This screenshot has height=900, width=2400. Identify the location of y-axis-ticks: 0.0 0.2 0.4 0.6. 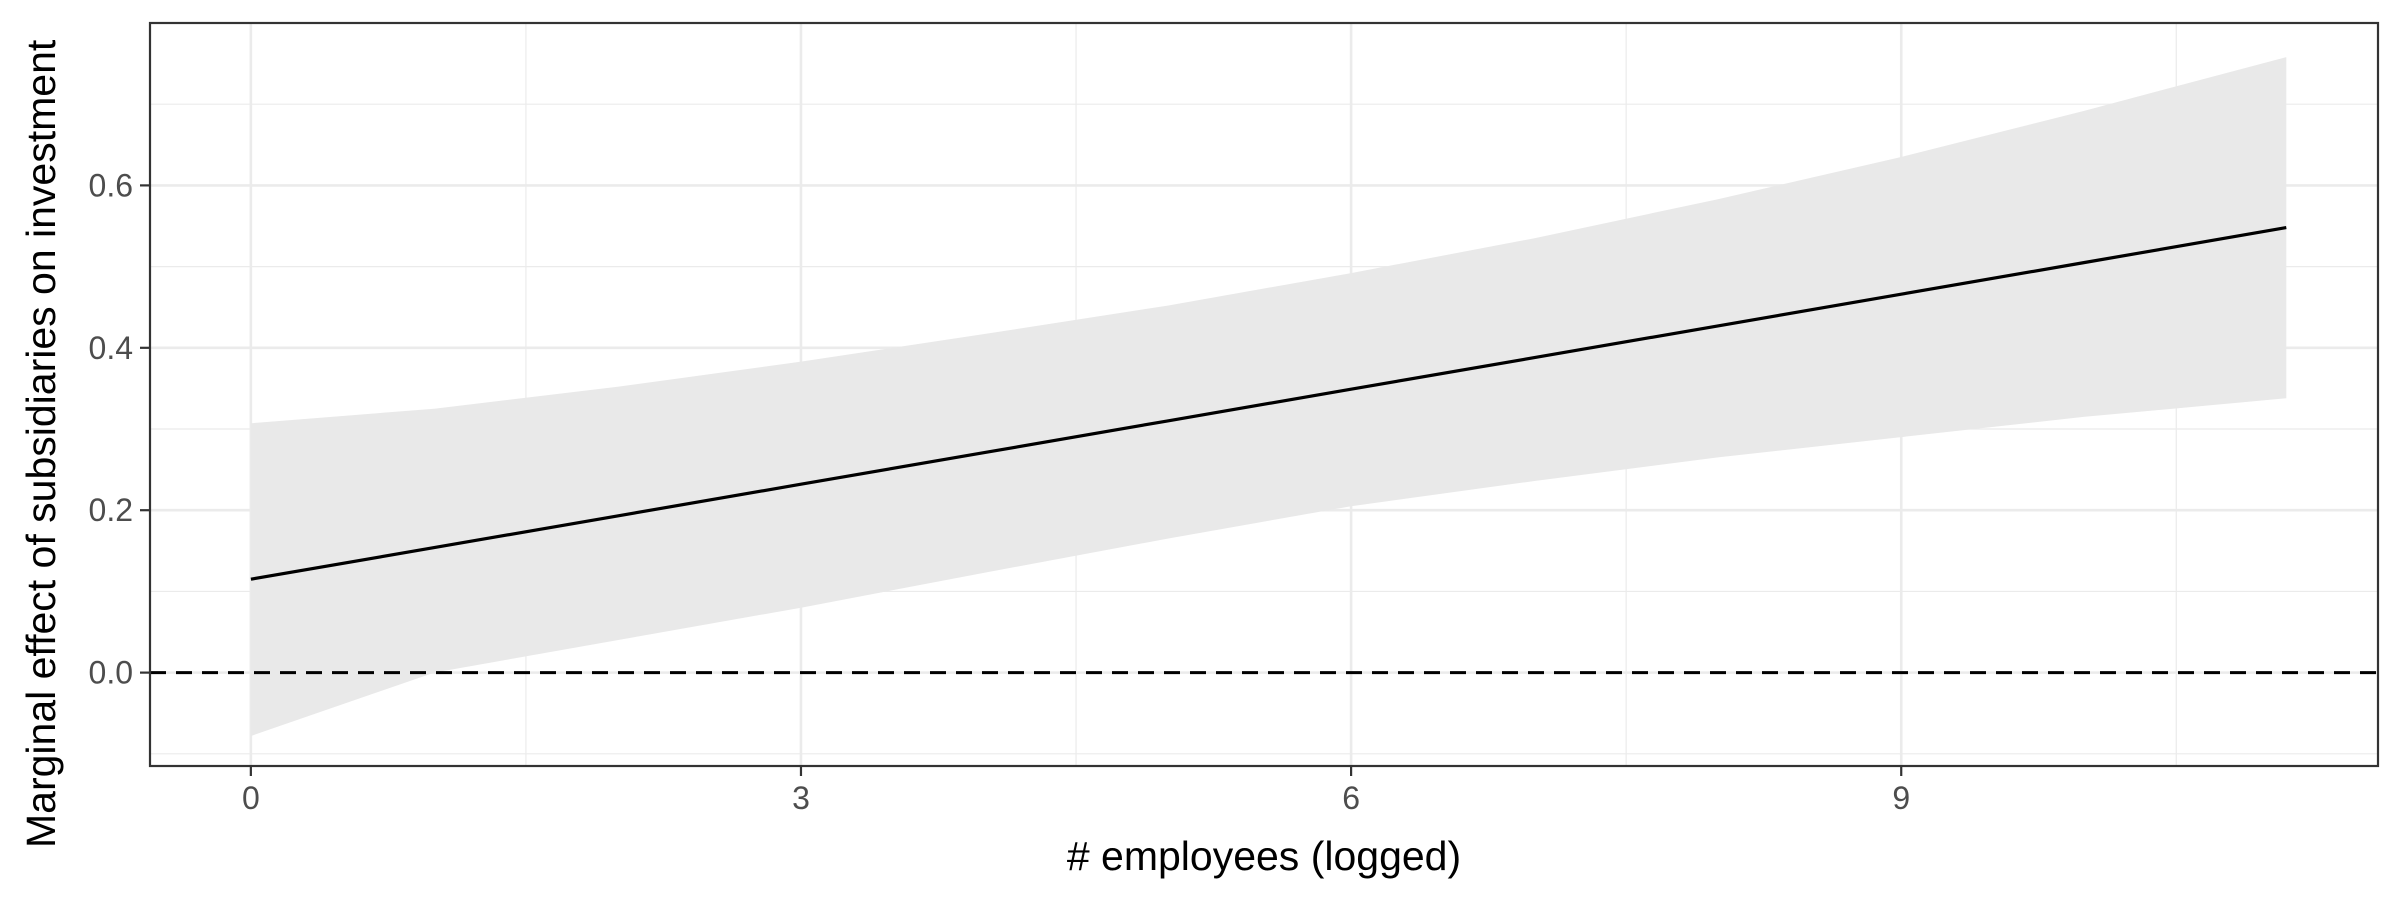
(119, 429).